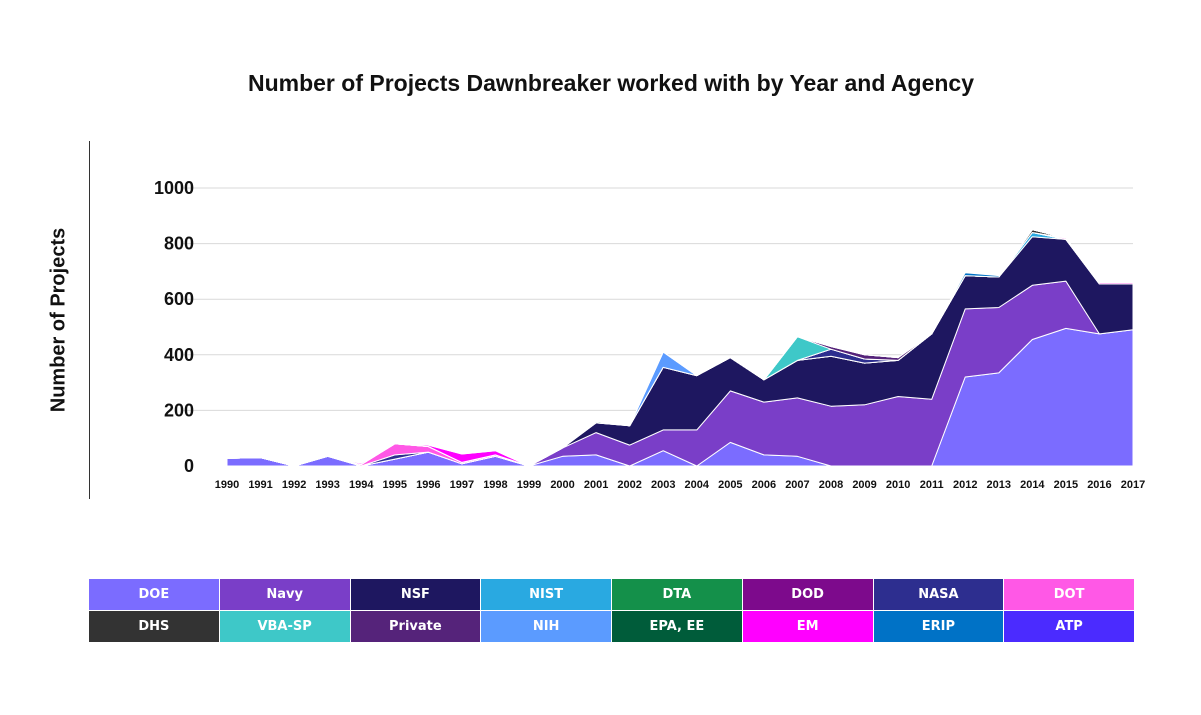  Describe the element at coordinates (361, 485) in the screenshot. I see `x-tick-label: 1994` at that location.